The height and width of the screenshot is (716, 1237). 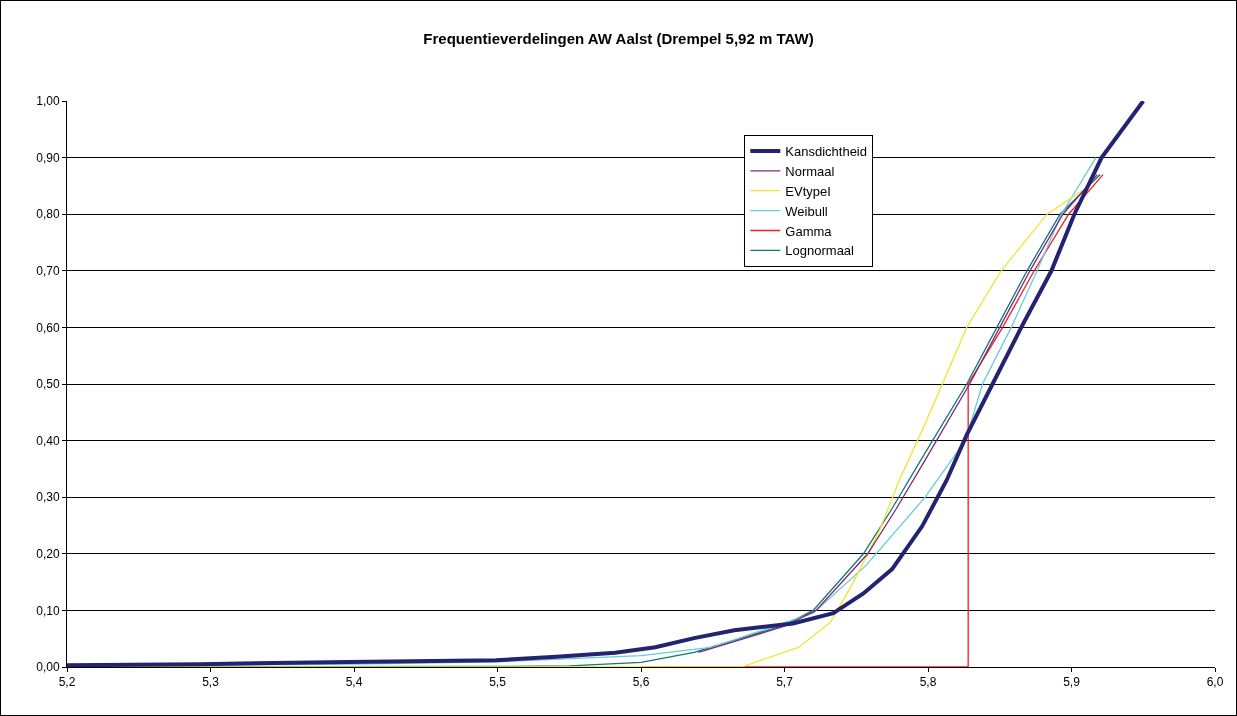 What do you see at coordinates (618, 38) in the screenshot?
I see `chart-title: Frequentieverdelingen AW Aalst (Drempel 5,92 m TAW)` at bounding box center [618, 38].